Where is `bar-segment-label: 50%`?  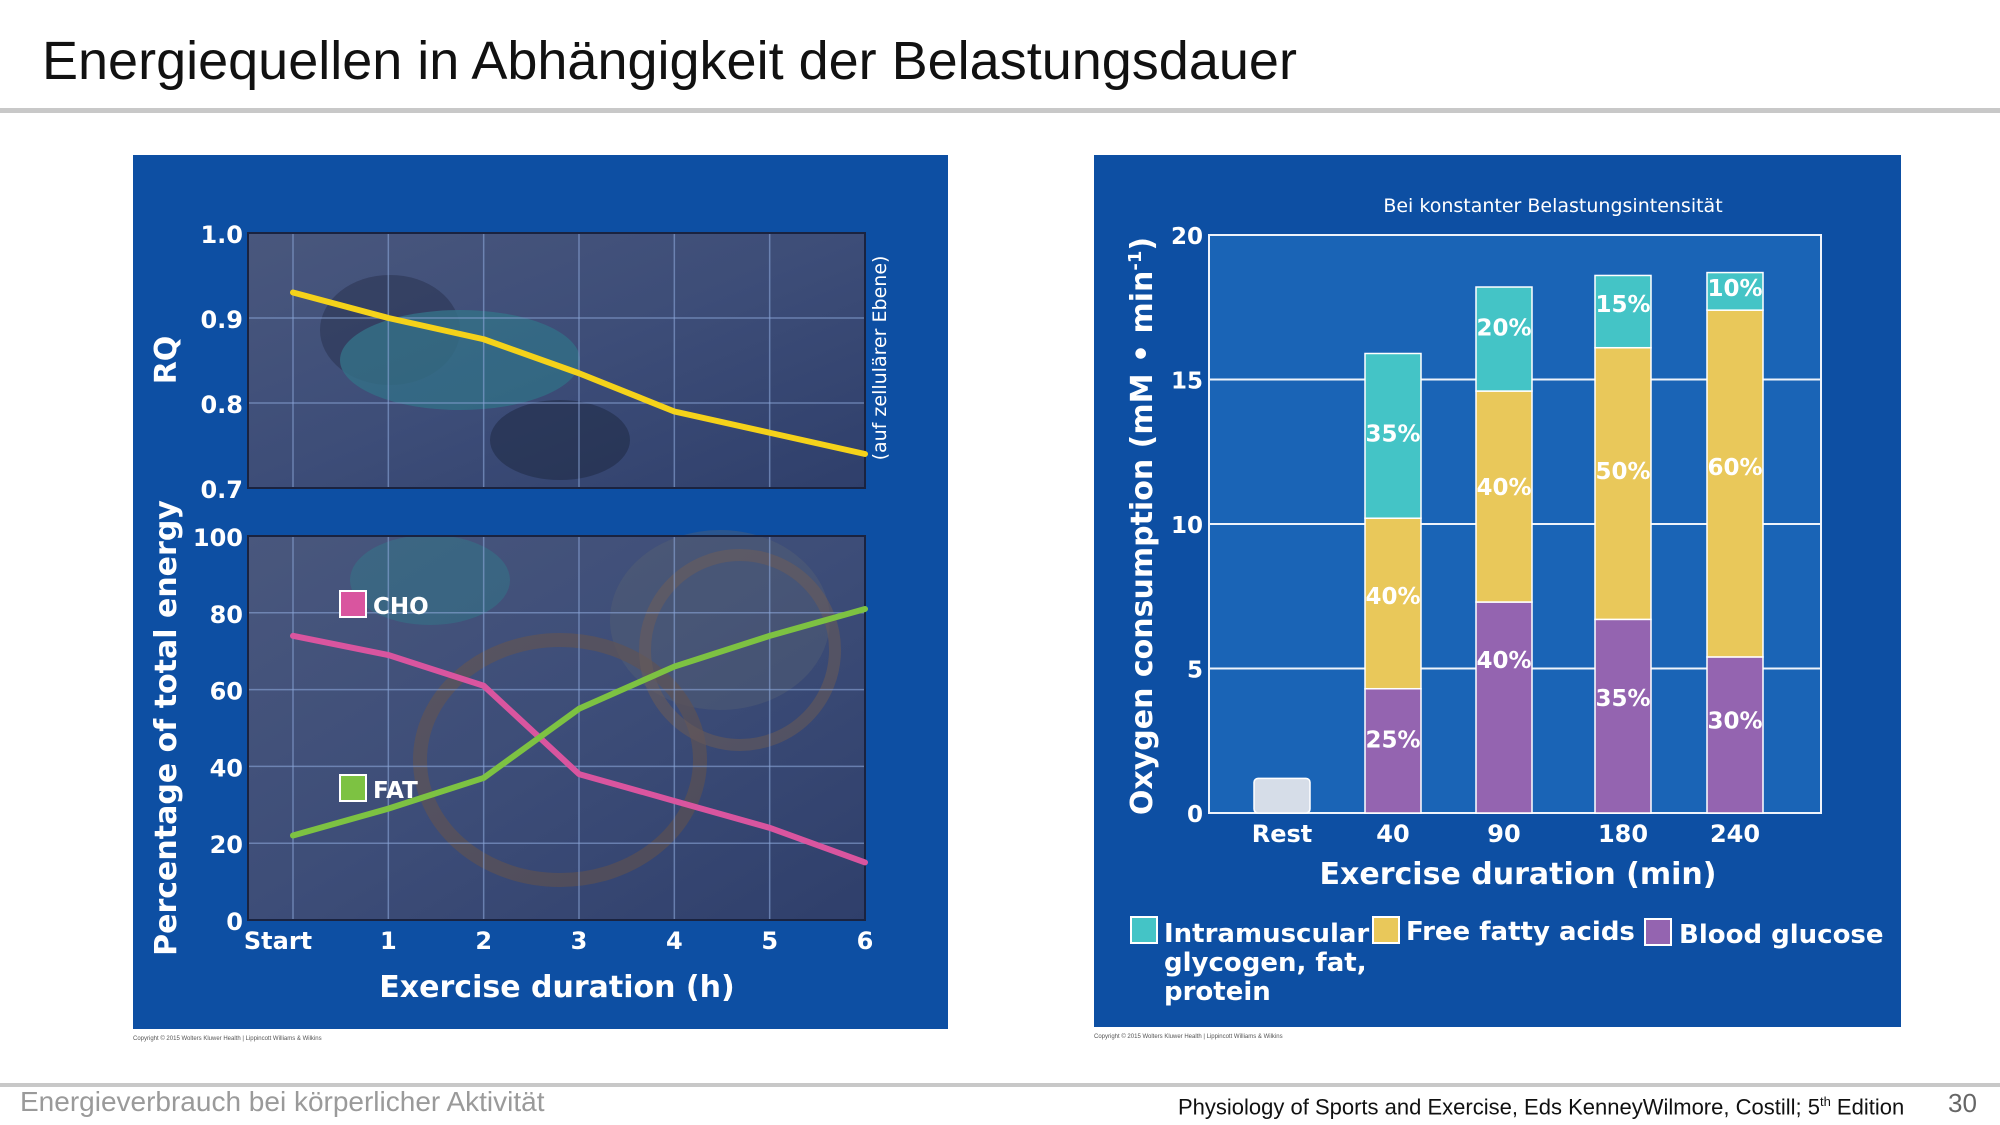
bar-segment-label: 50% is located at coordinates (1622, 472).